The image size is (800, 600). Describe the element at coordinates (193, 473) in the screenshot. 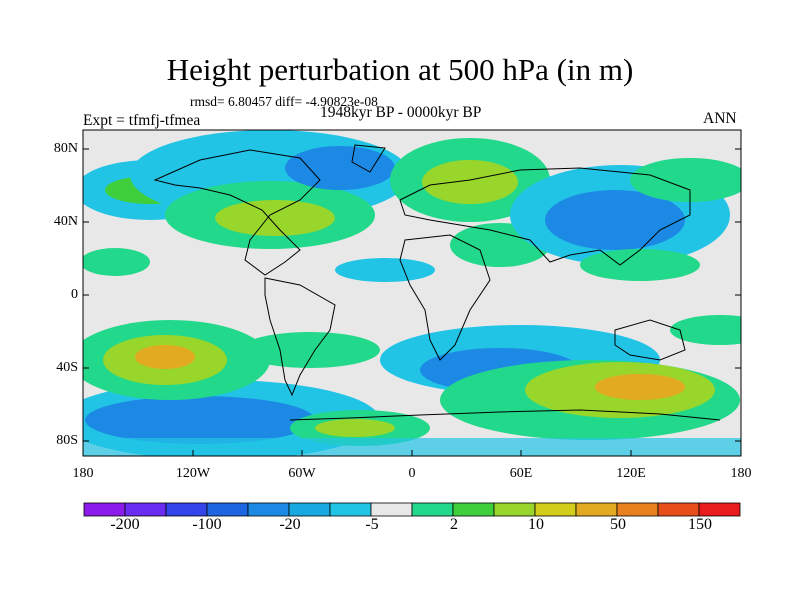

I see `lon-tick-label: 120W` at that location.